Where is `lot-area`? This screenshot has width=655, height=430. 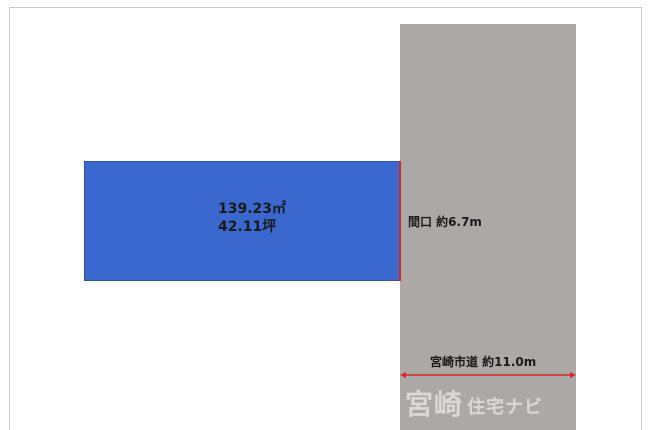
lot-area is located at coordinates (242, 221).